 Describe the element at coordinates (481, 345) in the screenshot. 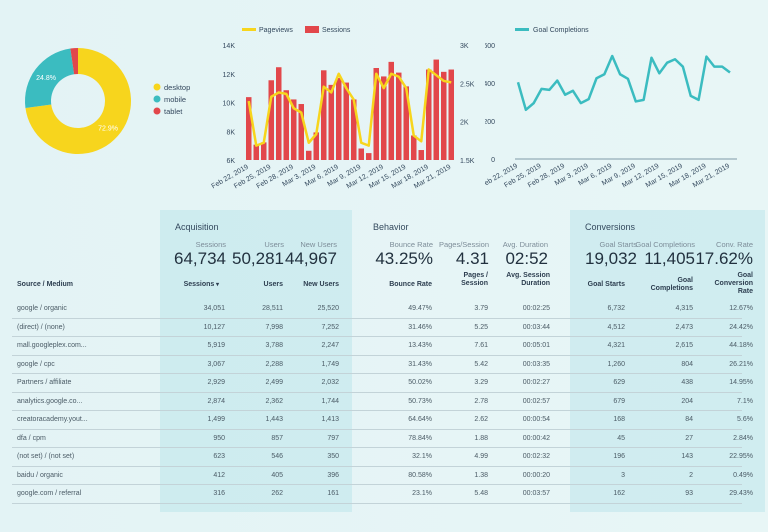

I see `metric-cell: 7.61` at that location.